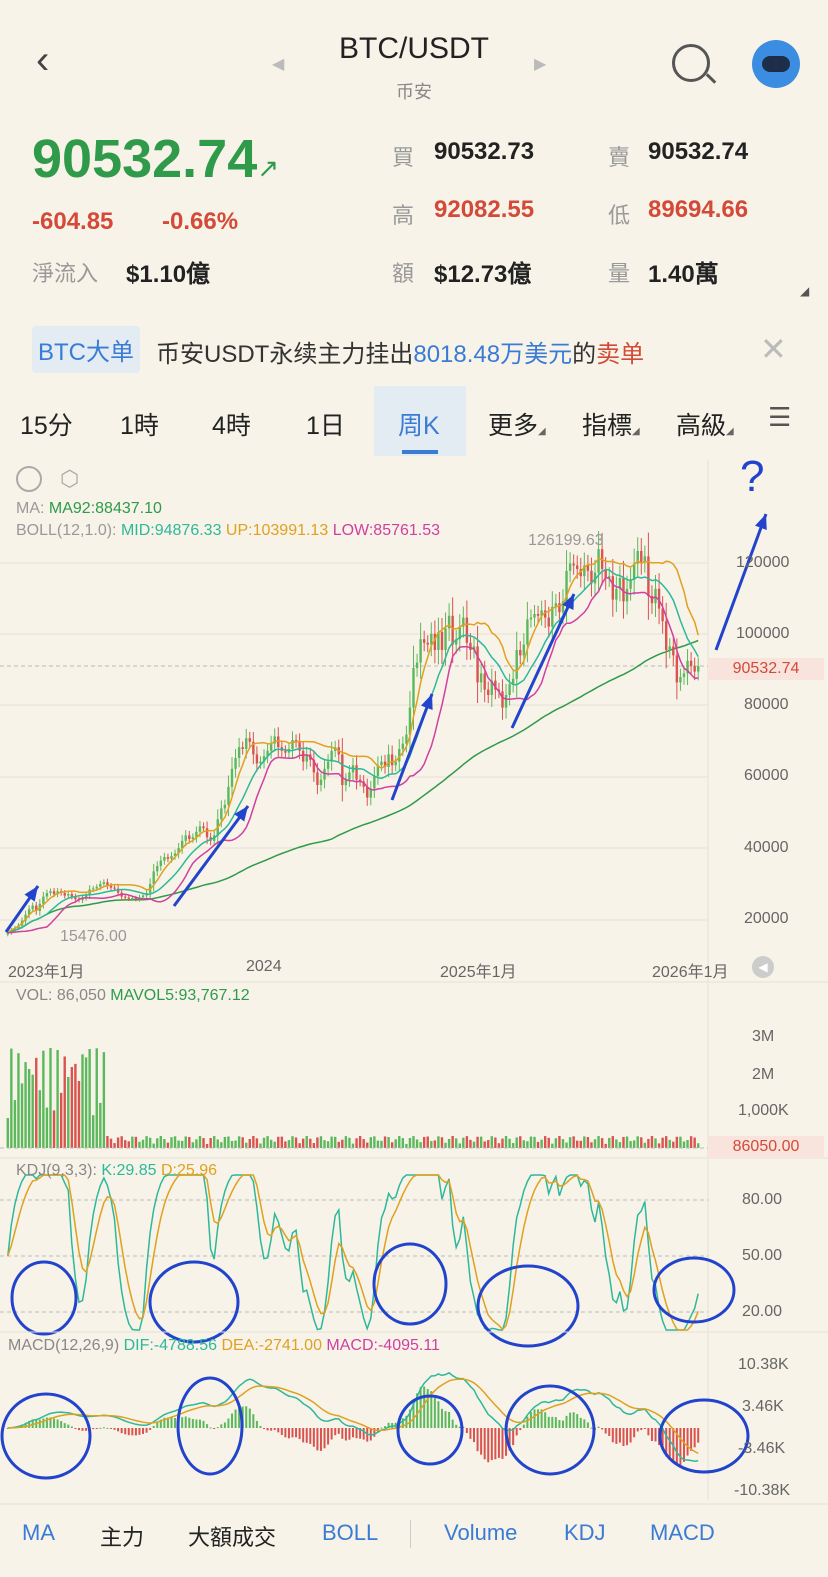 The width and height of the screenshot is (828, 1577). Describe the element at coordinates (70, 478) in the screenshot. I see `settings-hex-icon: ⬡` at that location.